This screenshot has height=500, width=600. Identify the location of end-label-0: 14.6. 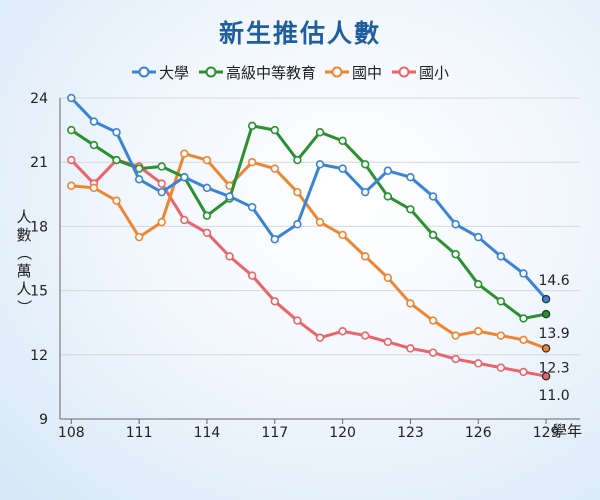
(554, 281).